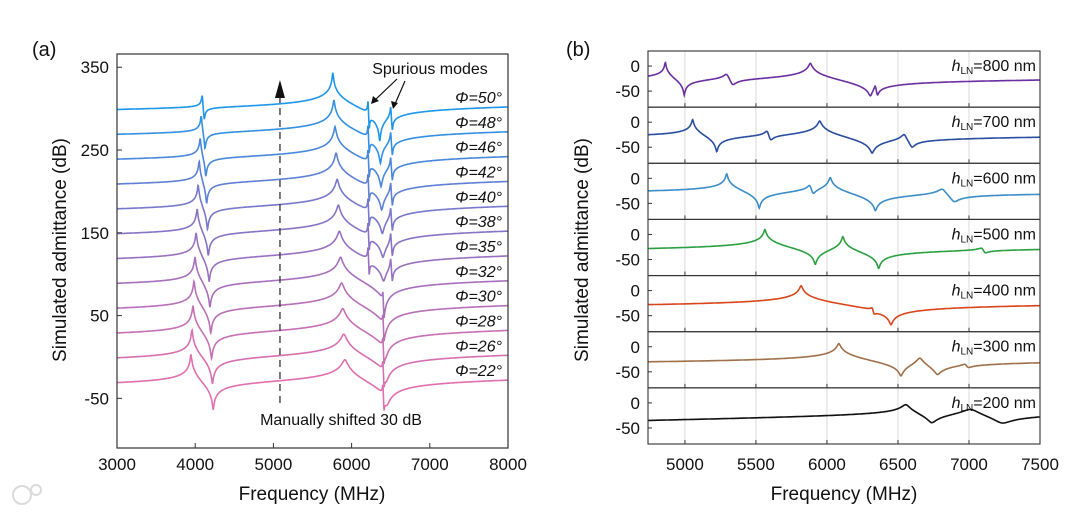 The height and width of the screenshot is (515, 1080). Describe the element at coordinates (1009, 347) in the screenshot. I see `label-value: 300 nm` at that location.